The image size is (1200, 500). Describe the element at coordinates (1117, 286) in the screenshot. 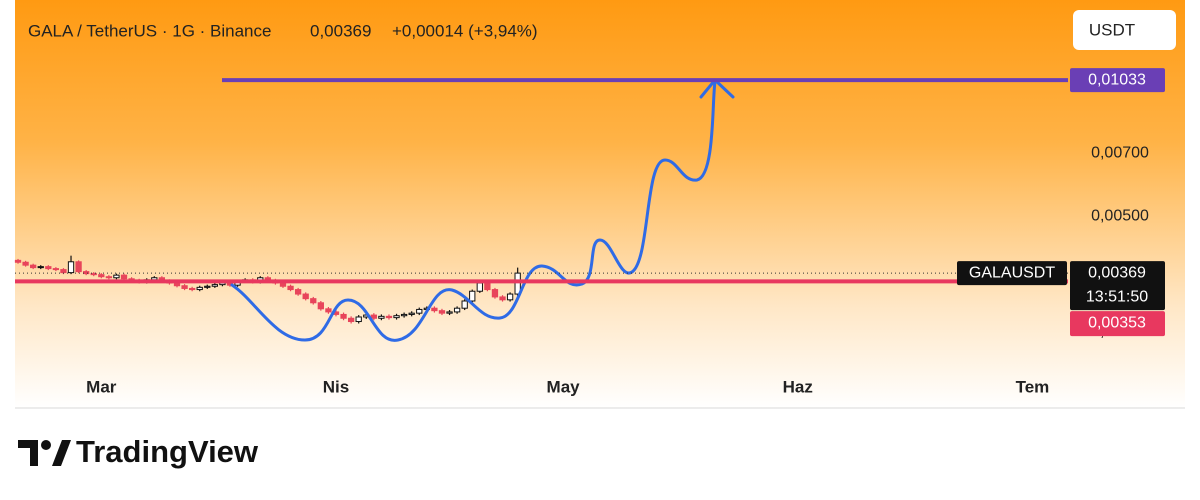

I see `last-price-box` at that location.